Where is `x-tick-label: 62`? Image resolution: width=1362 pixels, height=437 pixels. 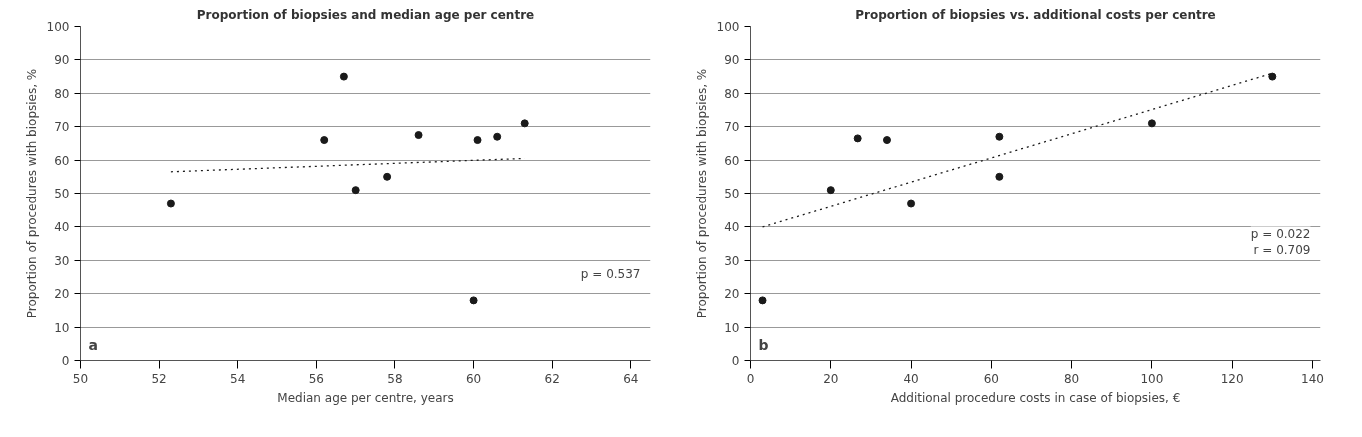 x-tick-label: 62 is located at coordinates (552, 378).